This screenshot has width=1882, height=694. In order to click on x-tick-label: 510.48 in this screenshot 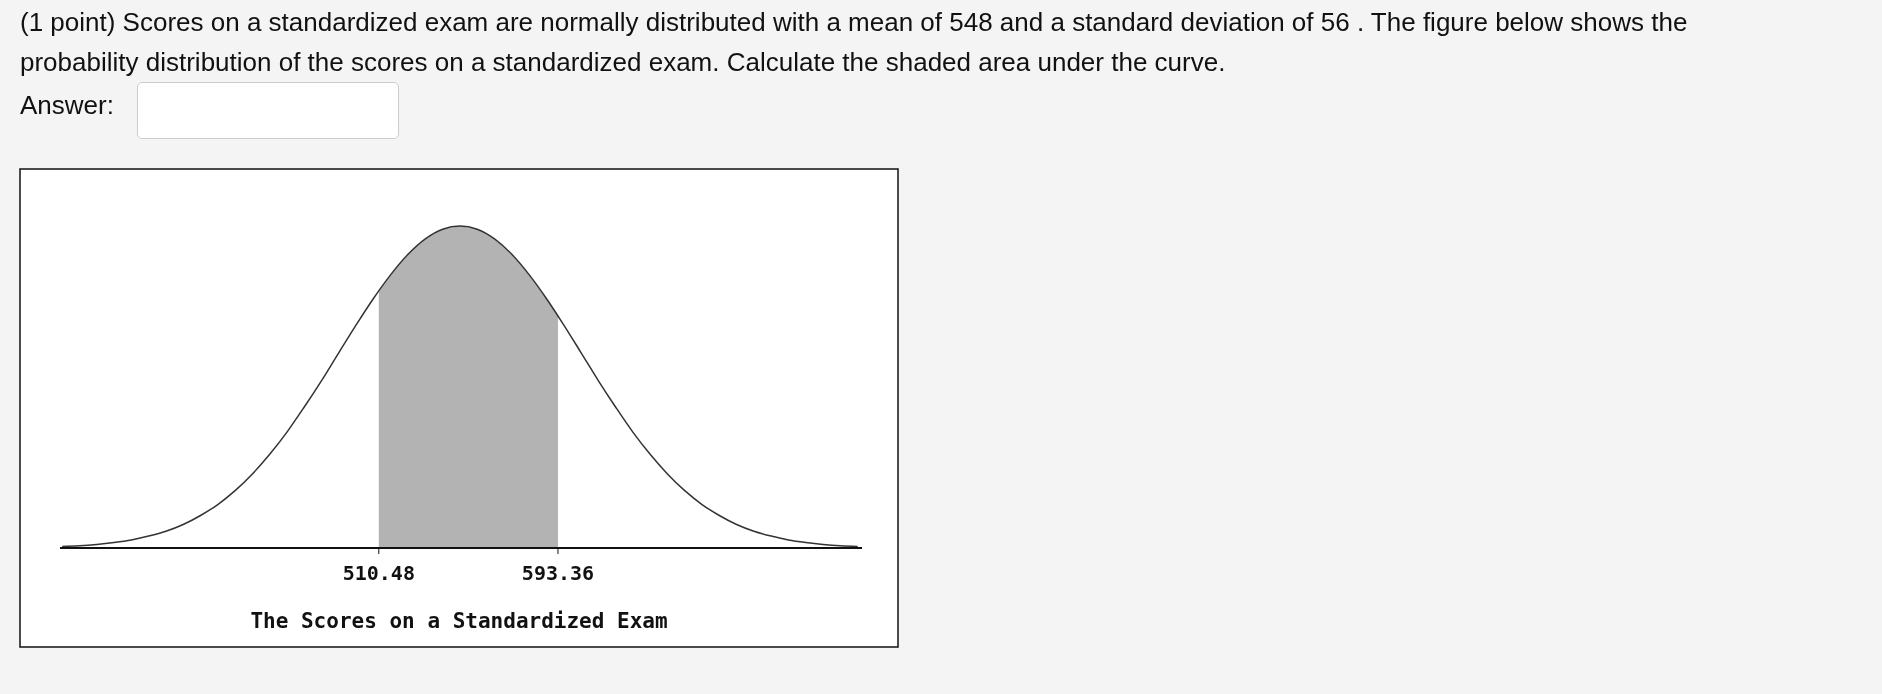, I will do `click(378, 573)`.